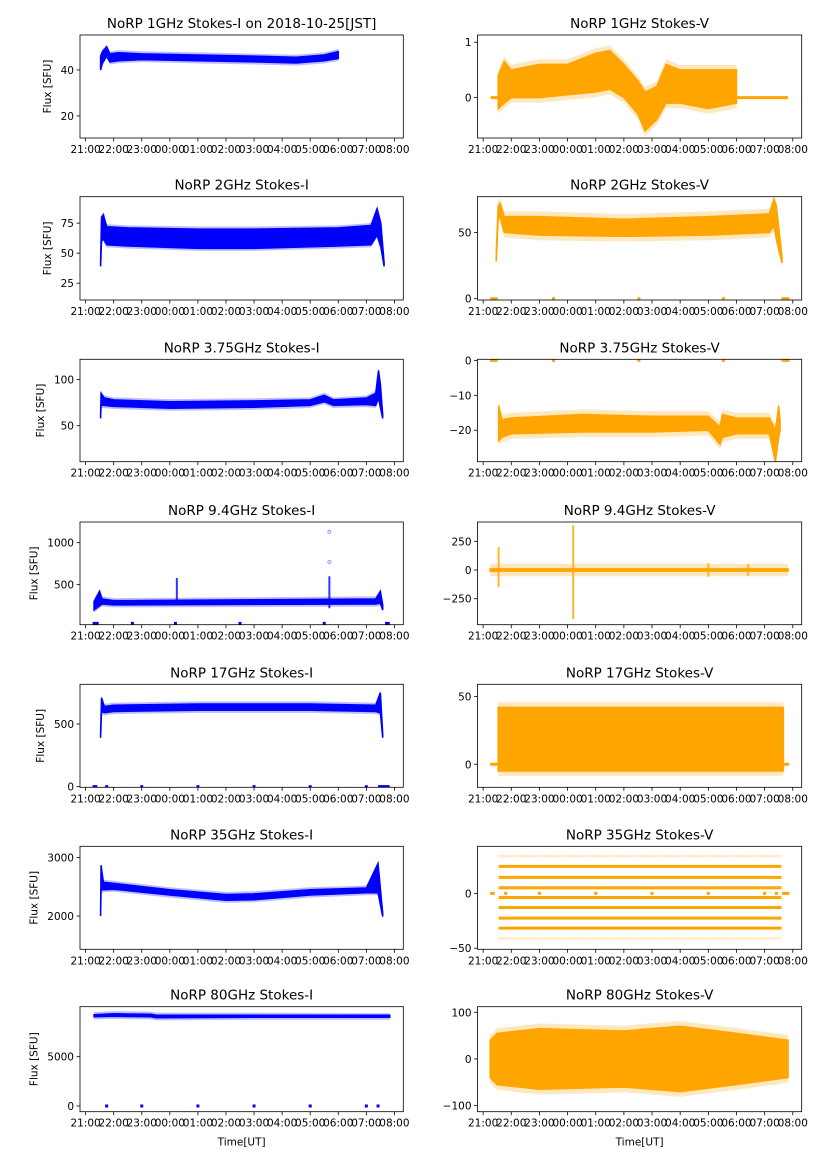 The height and width of the screenshot is (1169, 827). What do you see at coordinates (60, 1058) in the screenshot?
I see `y-tick-label: 5000` at bounding box center [60, 1058].